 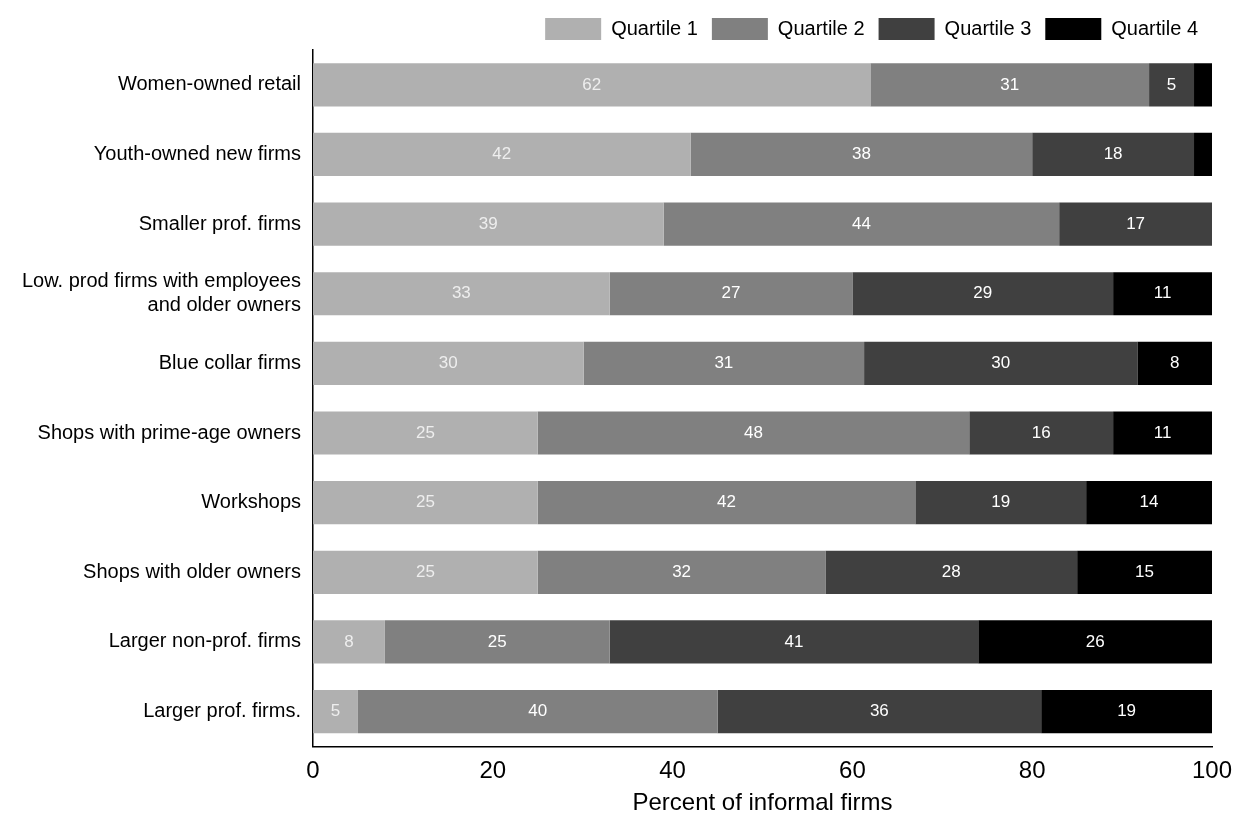 I want to click on legend-label: Quartile 1, so click(x=654, y=27).